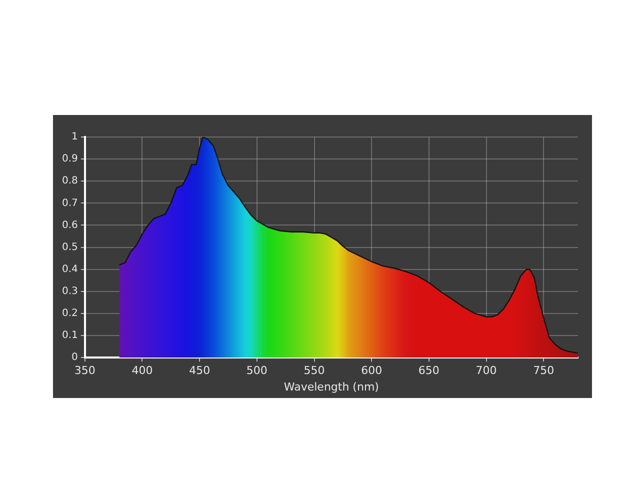  I want to click on y-tick-label: 0.5, so click(70, 247).